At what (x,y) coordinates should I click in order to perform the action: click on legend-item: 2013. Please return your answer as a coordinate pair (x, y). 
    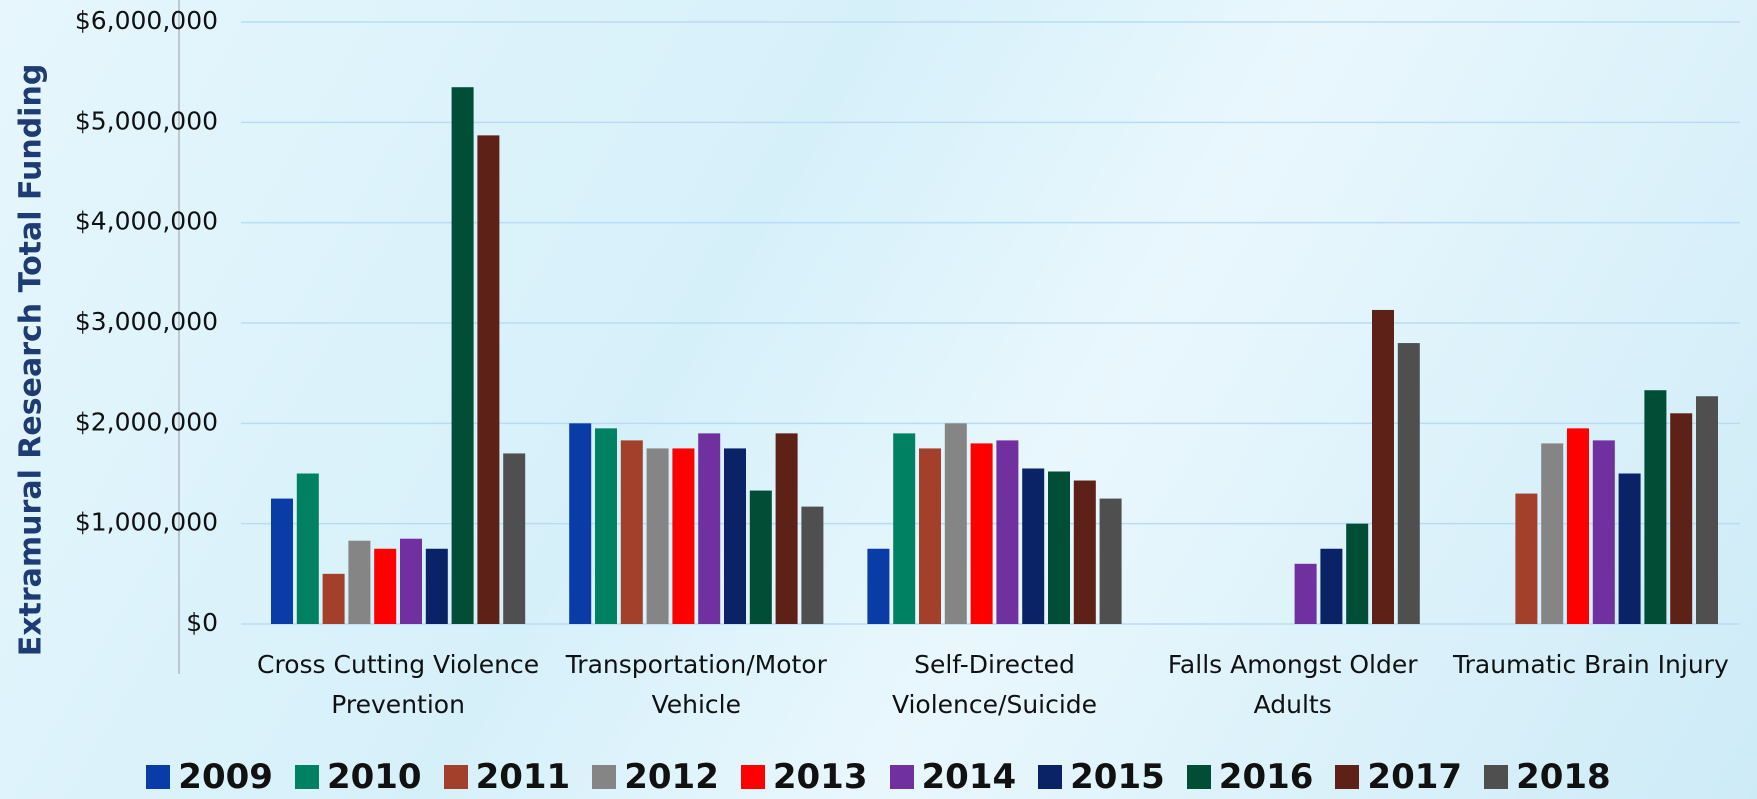
    Looking at the image, I should click on (804, 777).